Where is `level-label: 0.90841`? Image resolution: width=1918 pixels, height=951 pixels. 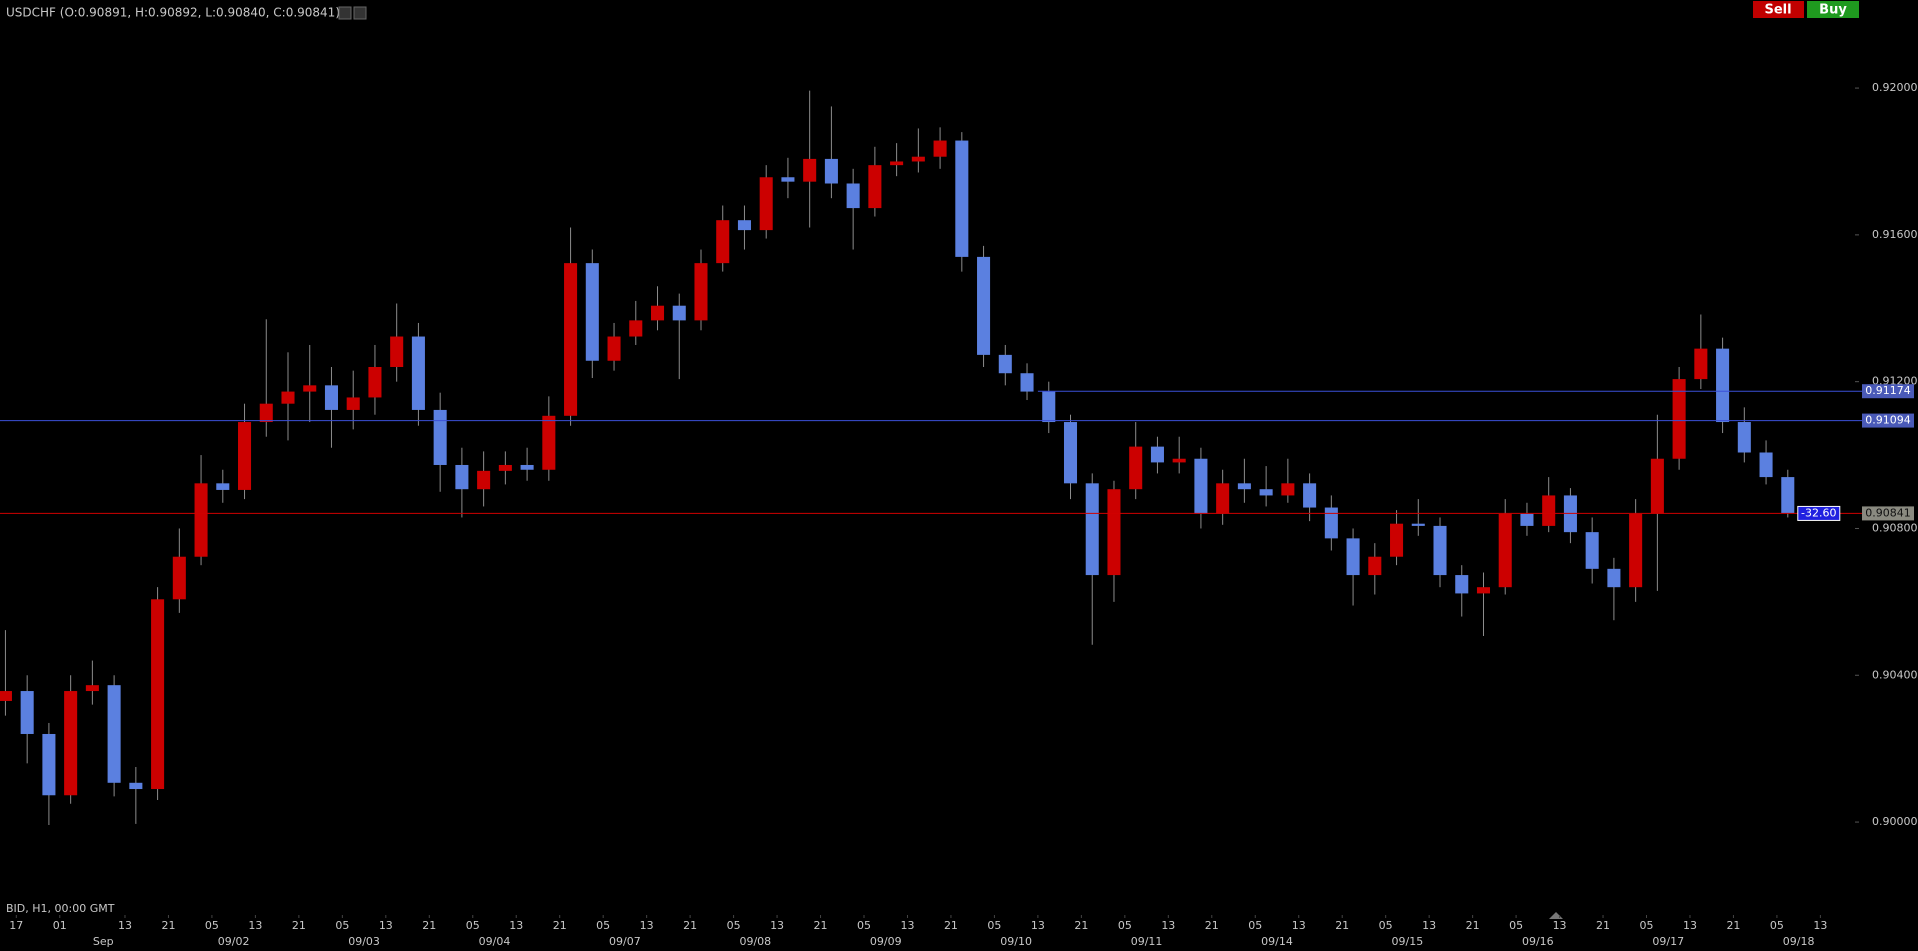 level-label: 0.90841 is located at coordinates (1888, 512).